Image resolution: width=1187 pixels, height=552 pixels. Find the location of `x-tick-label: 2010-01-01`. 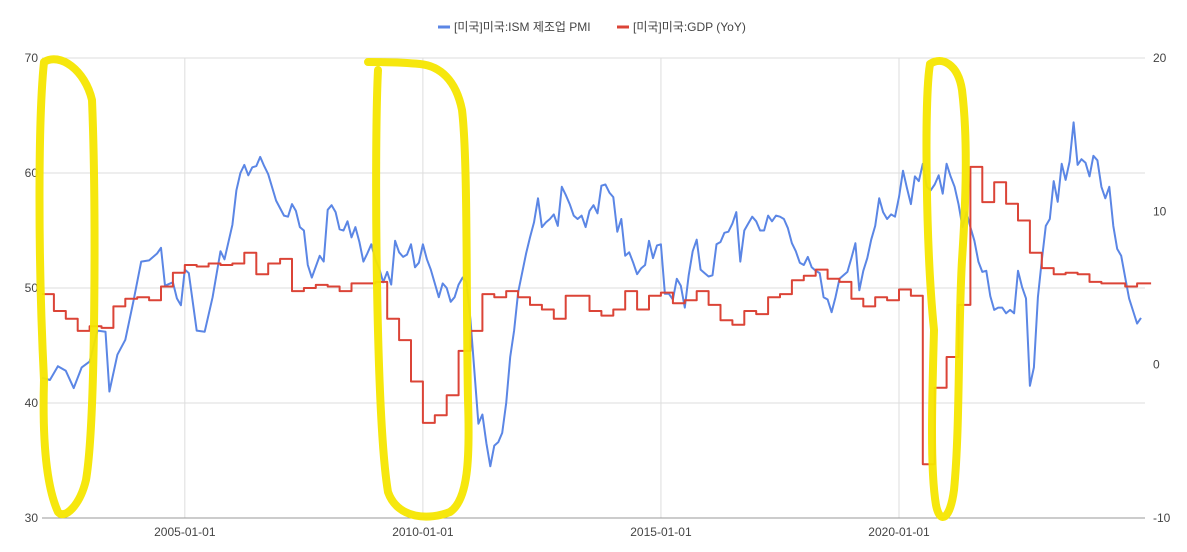

x-tick-label: 2010-01-01 is located at coordinates (423, 532).